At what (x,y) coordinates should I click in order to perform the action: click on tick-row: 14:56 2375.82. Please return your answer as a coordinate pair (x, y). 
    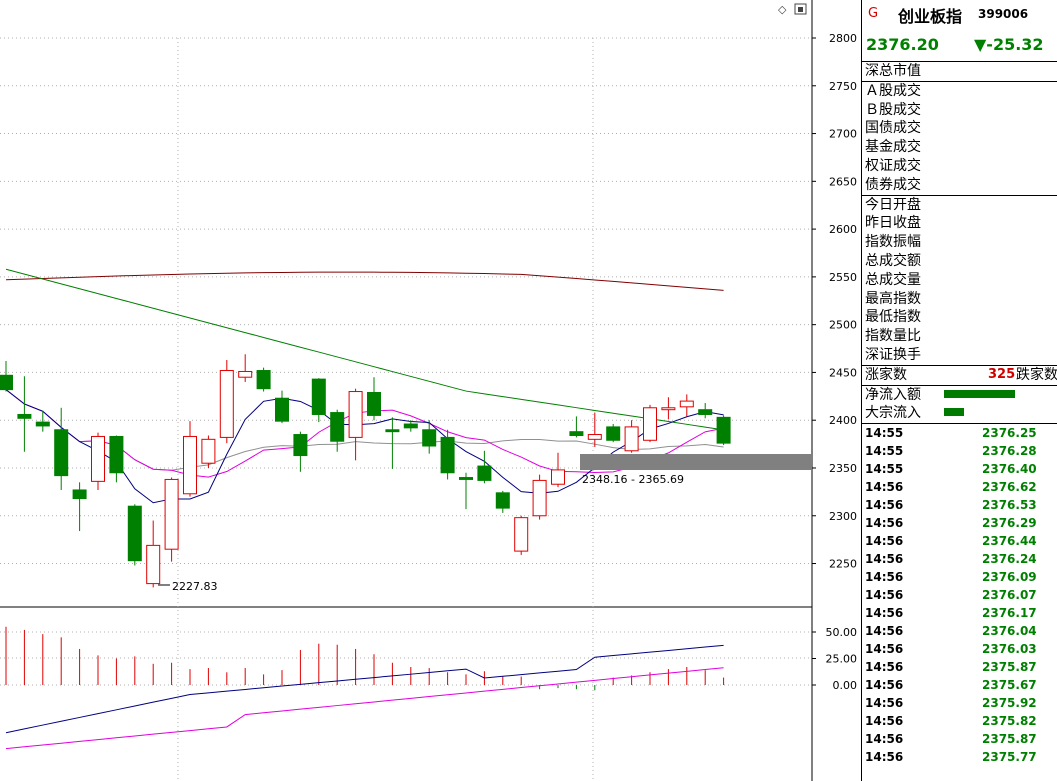
    Looking at the image, I should click on (959, 721).